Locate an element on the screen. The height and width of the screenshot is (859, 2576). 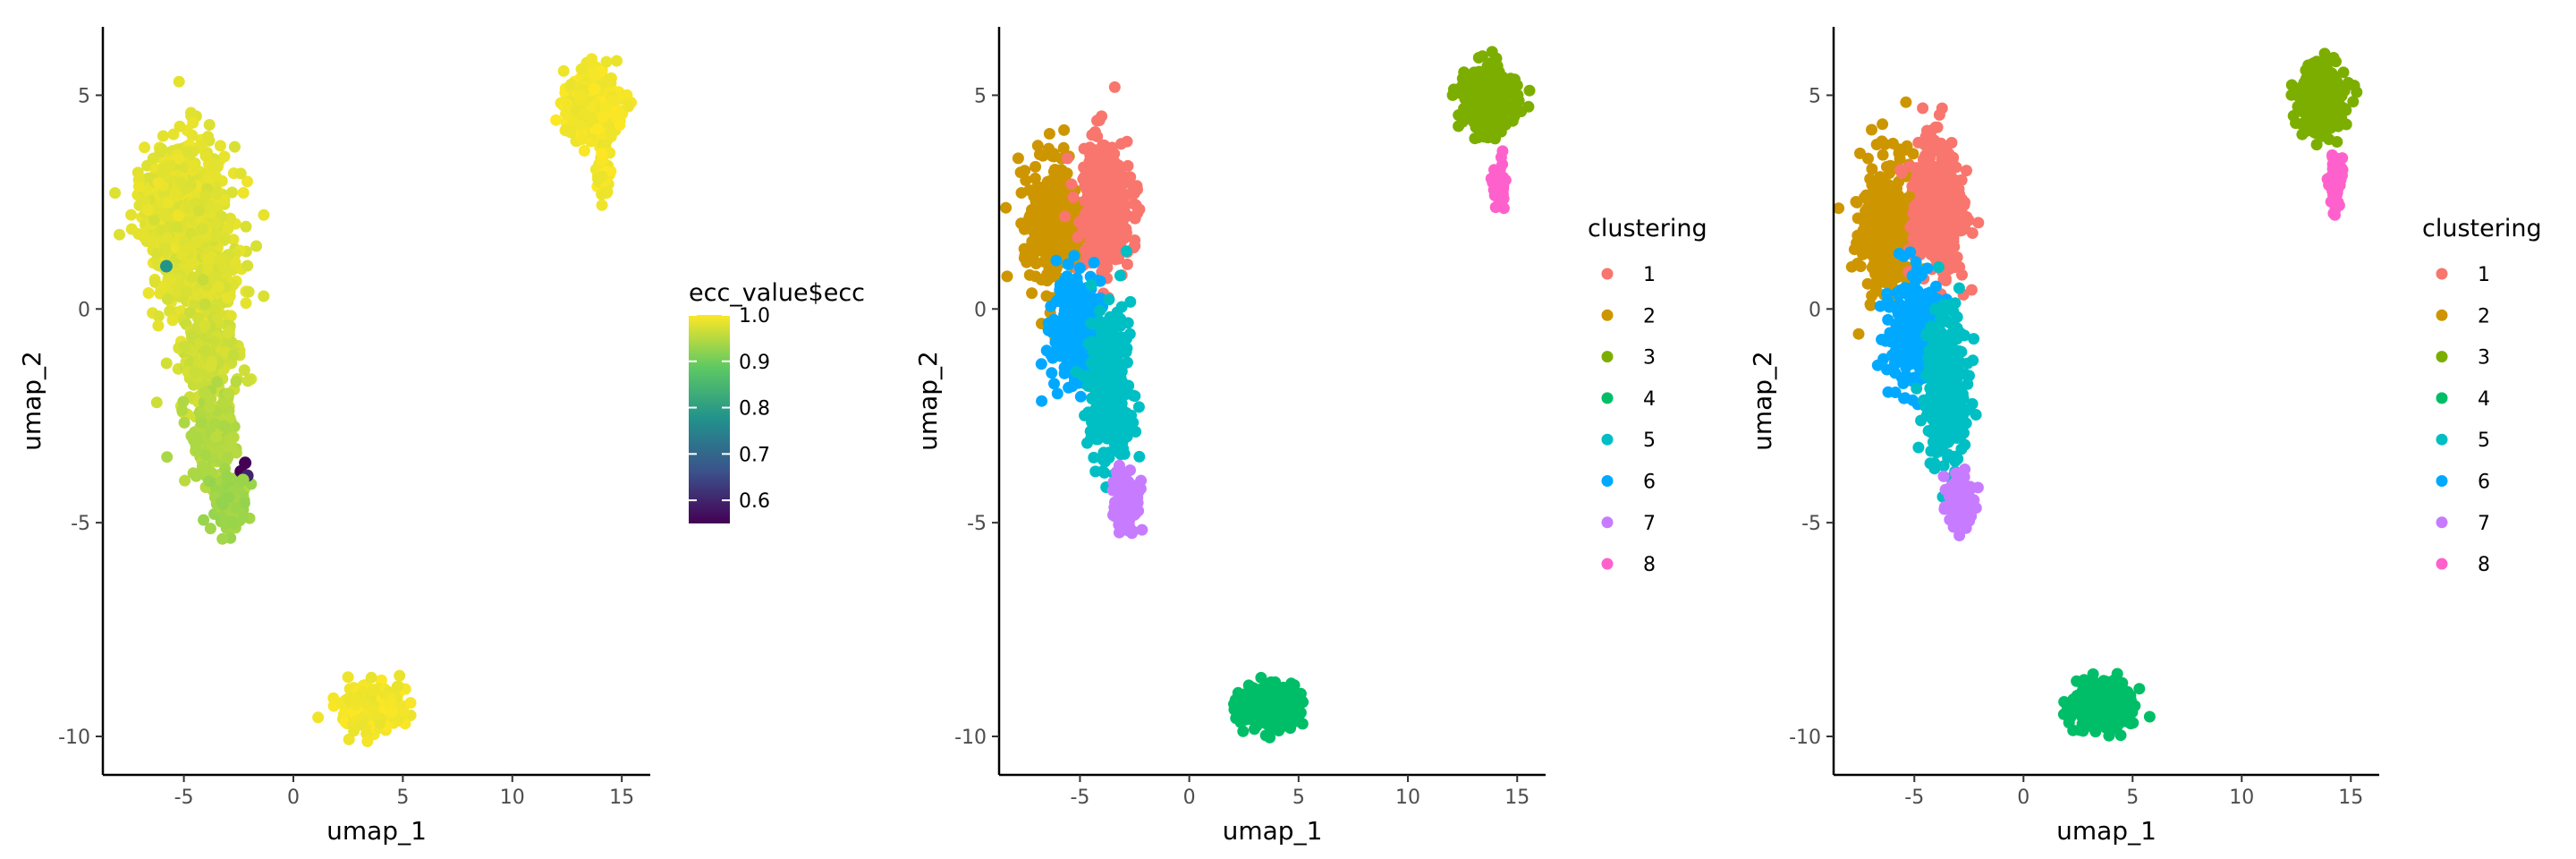
colorbar-tick-label: 0.7 is located at coordinates (754, 455).